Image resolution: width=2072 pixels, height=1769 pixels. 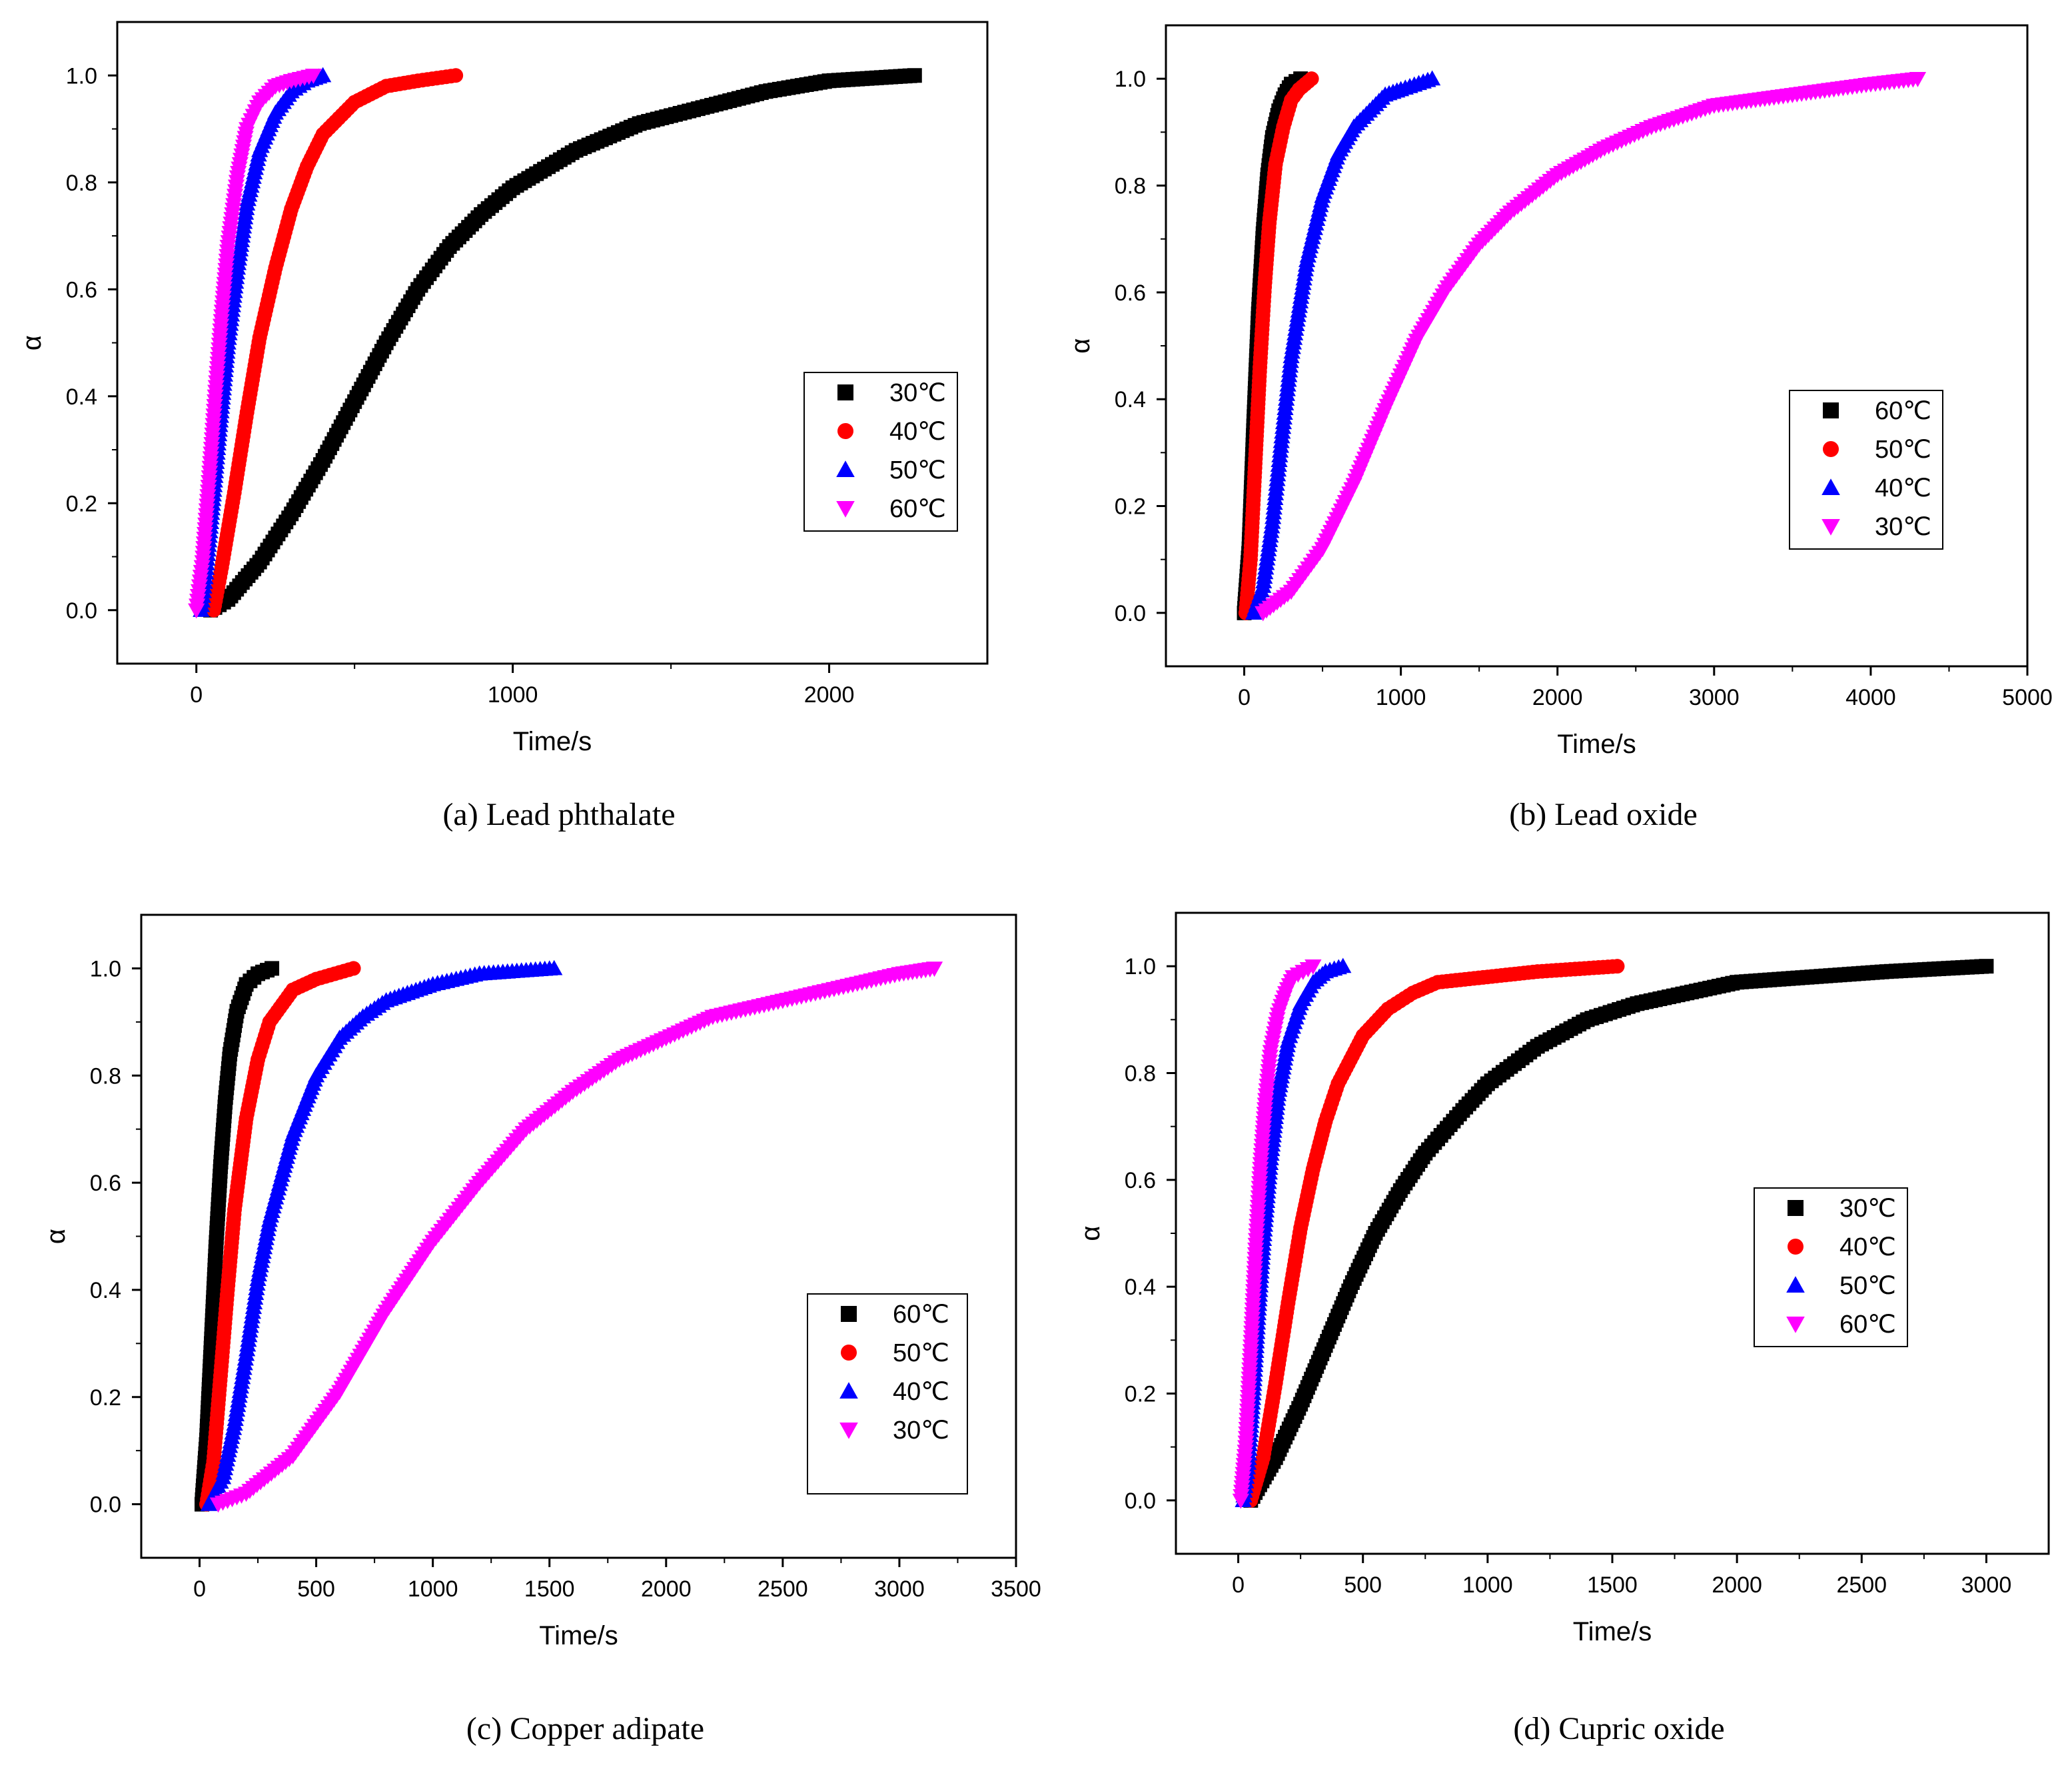 I want to click on series-square, so click(x=562, y=343).